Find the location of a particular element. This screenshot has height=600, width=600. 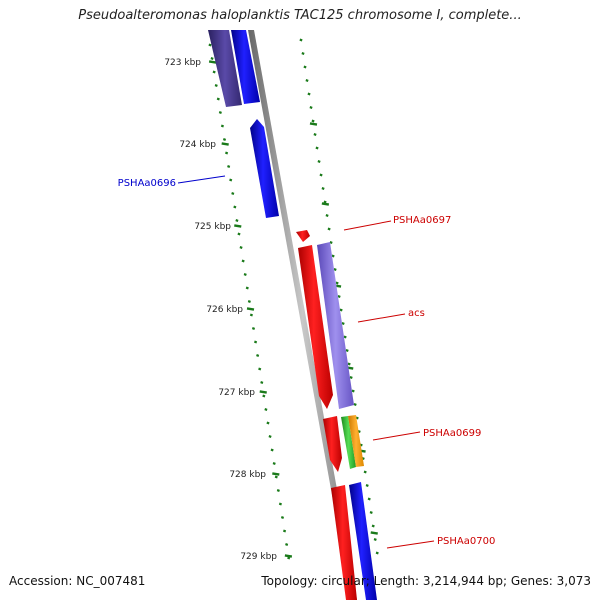

leader-acs is located at coordinates (381, 318).